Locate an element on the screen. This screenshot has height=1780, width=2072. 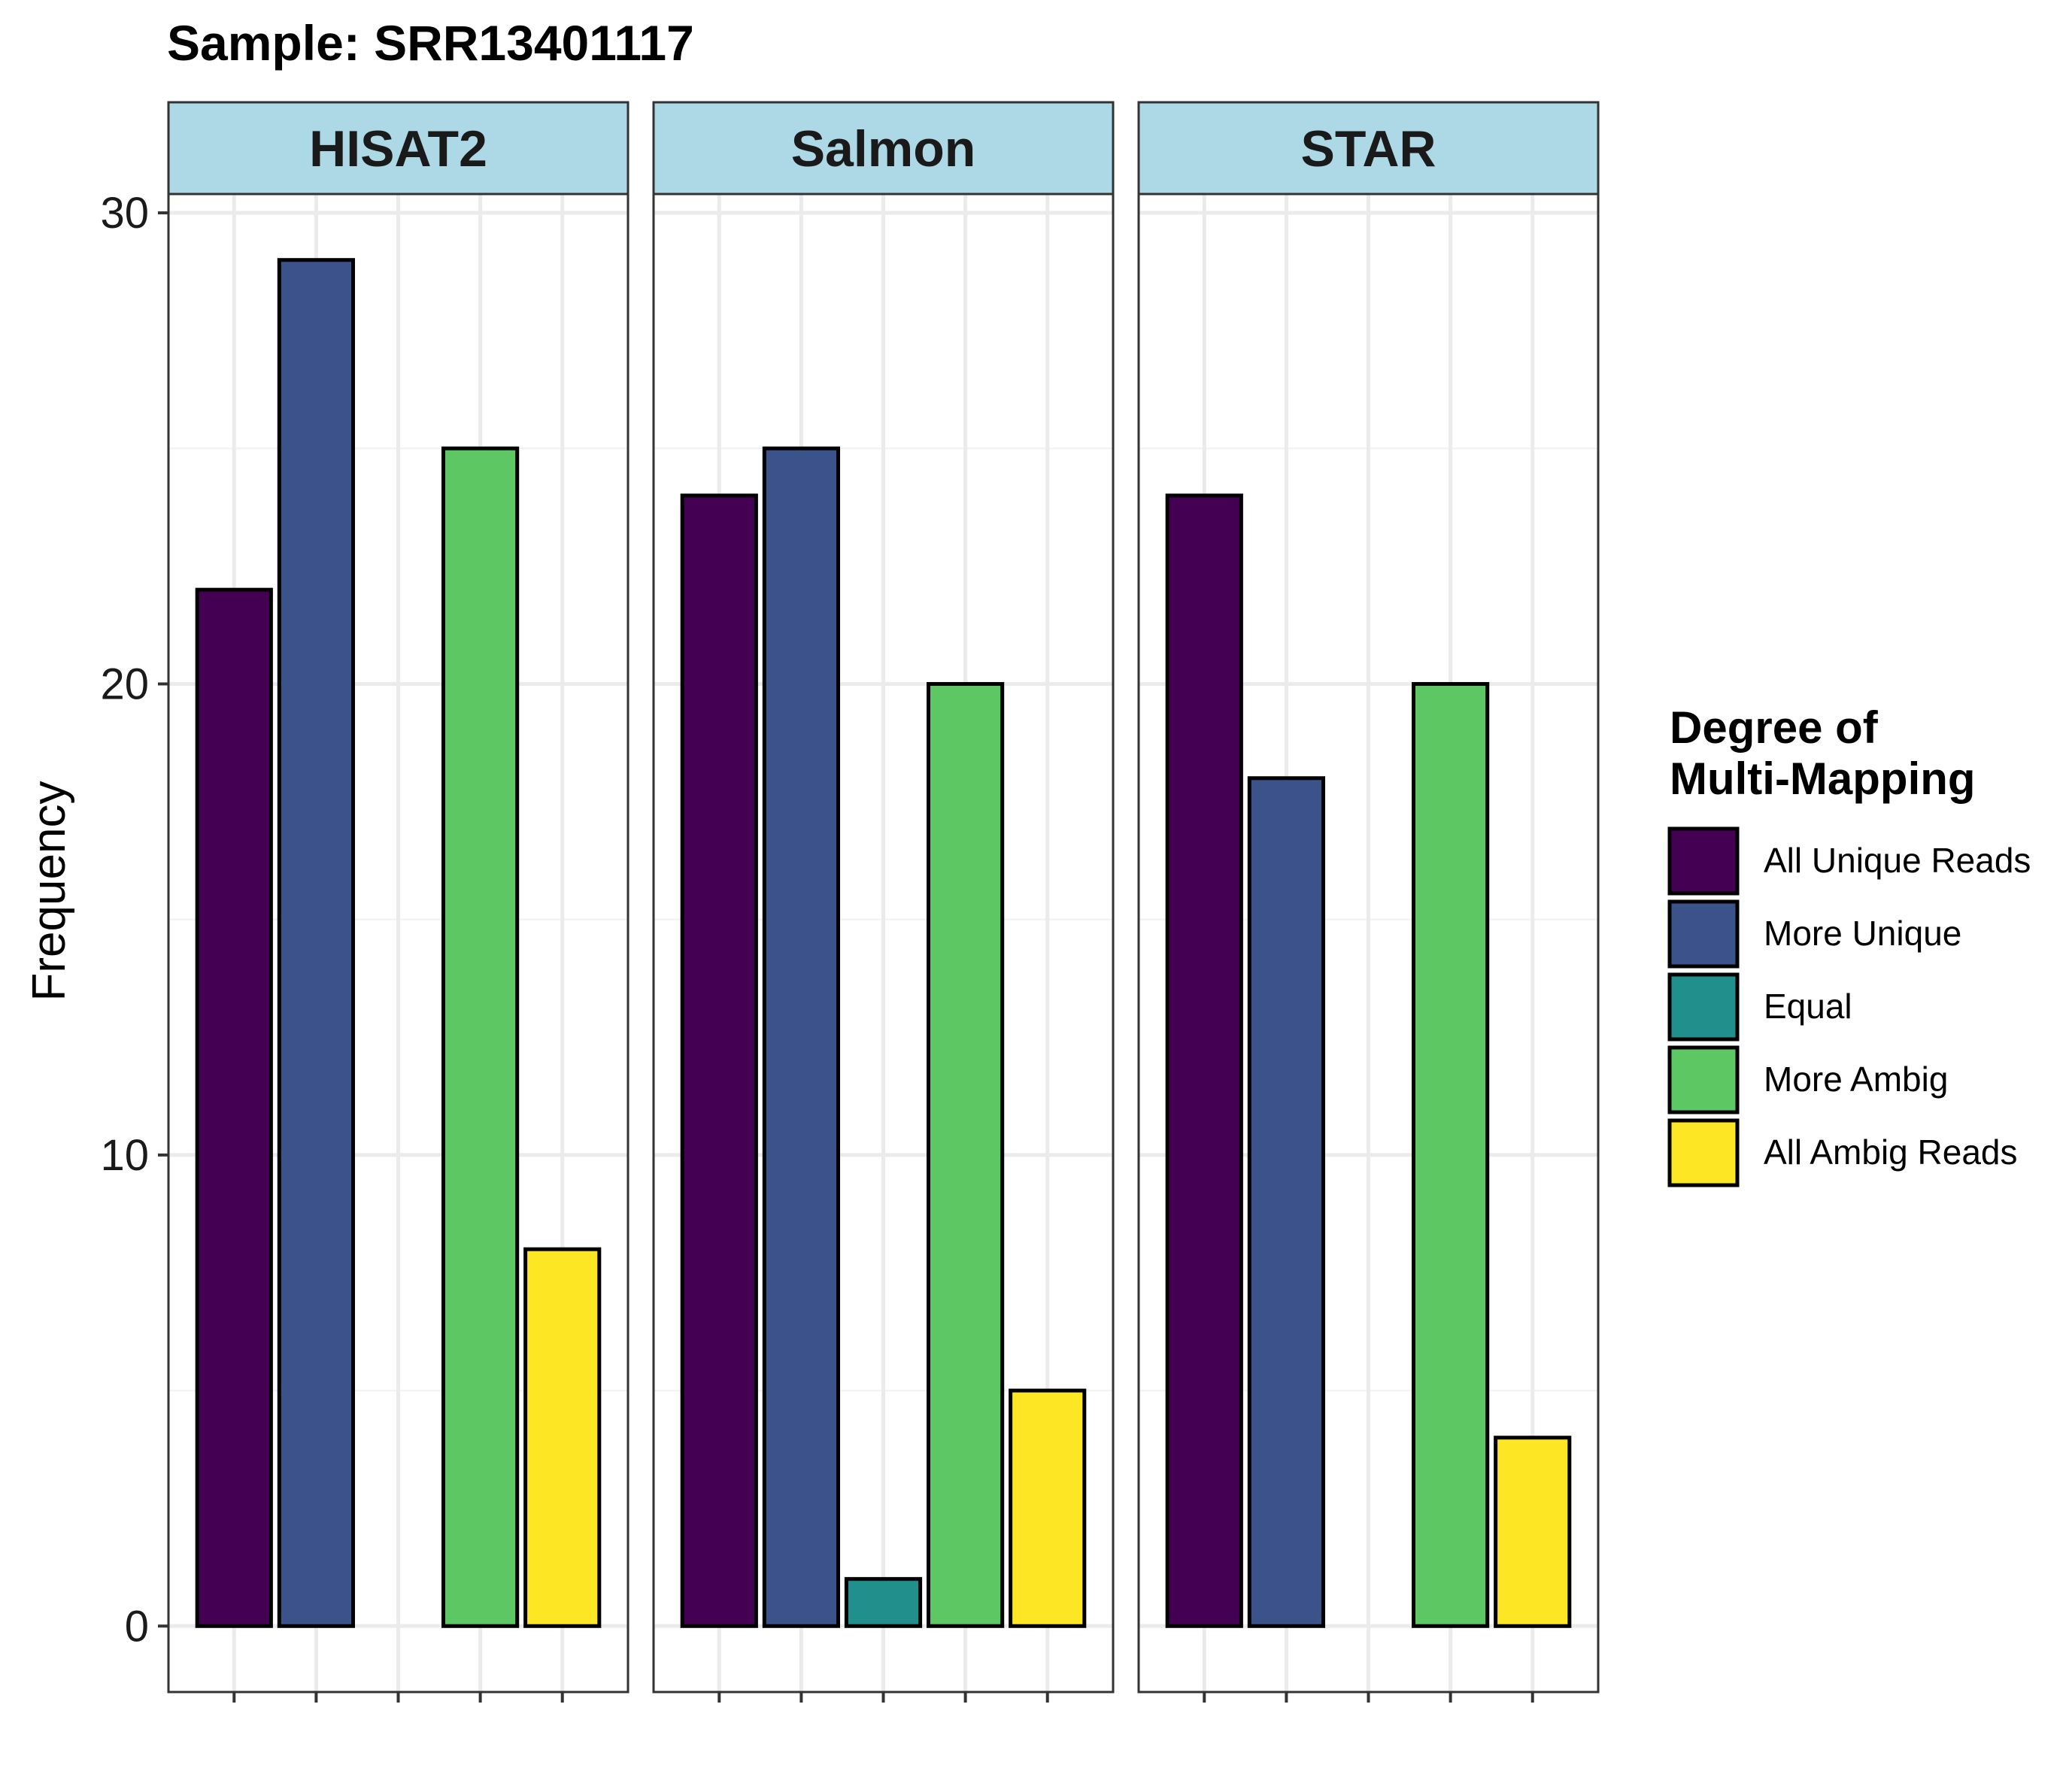
bar-star-all-ambig-reads is located at coordinates (1533, 1532).